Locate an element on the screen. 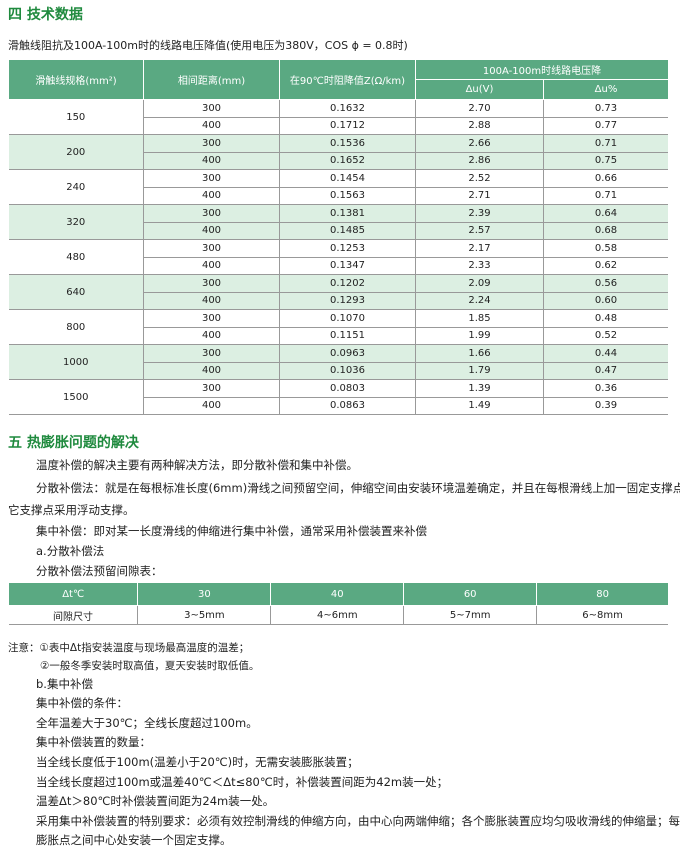 Image resolution: width=680 pixels, height=850 pixels. cell-spec: 1000 is located at coordinates (76, 362).